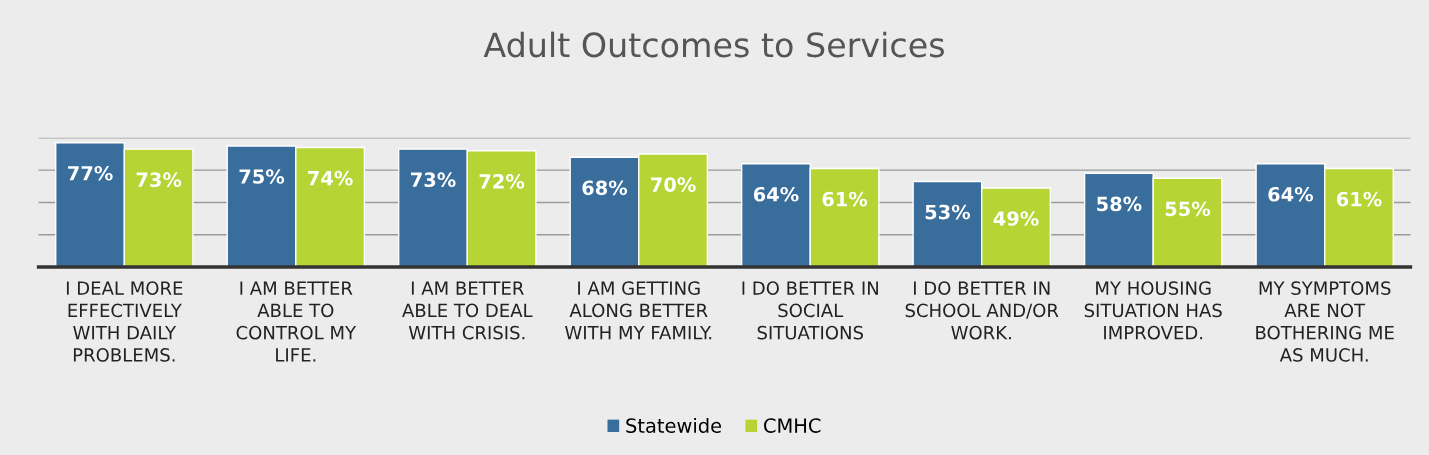 The width and height of the screenshot is (1429, 455). I want to click on x-tick-label: MY SYMPTOMS ARE NOT BOTHERING ME AS MUCH., so click(1325, 321).